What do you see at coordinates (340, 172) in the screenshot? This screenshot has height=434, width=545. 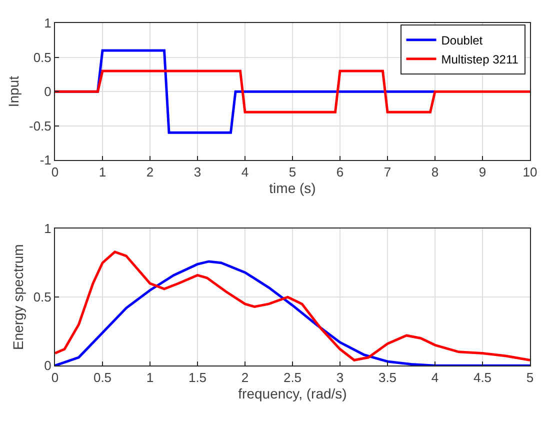 I see `x-tick-label: 6` at bounding box center [340, 172].